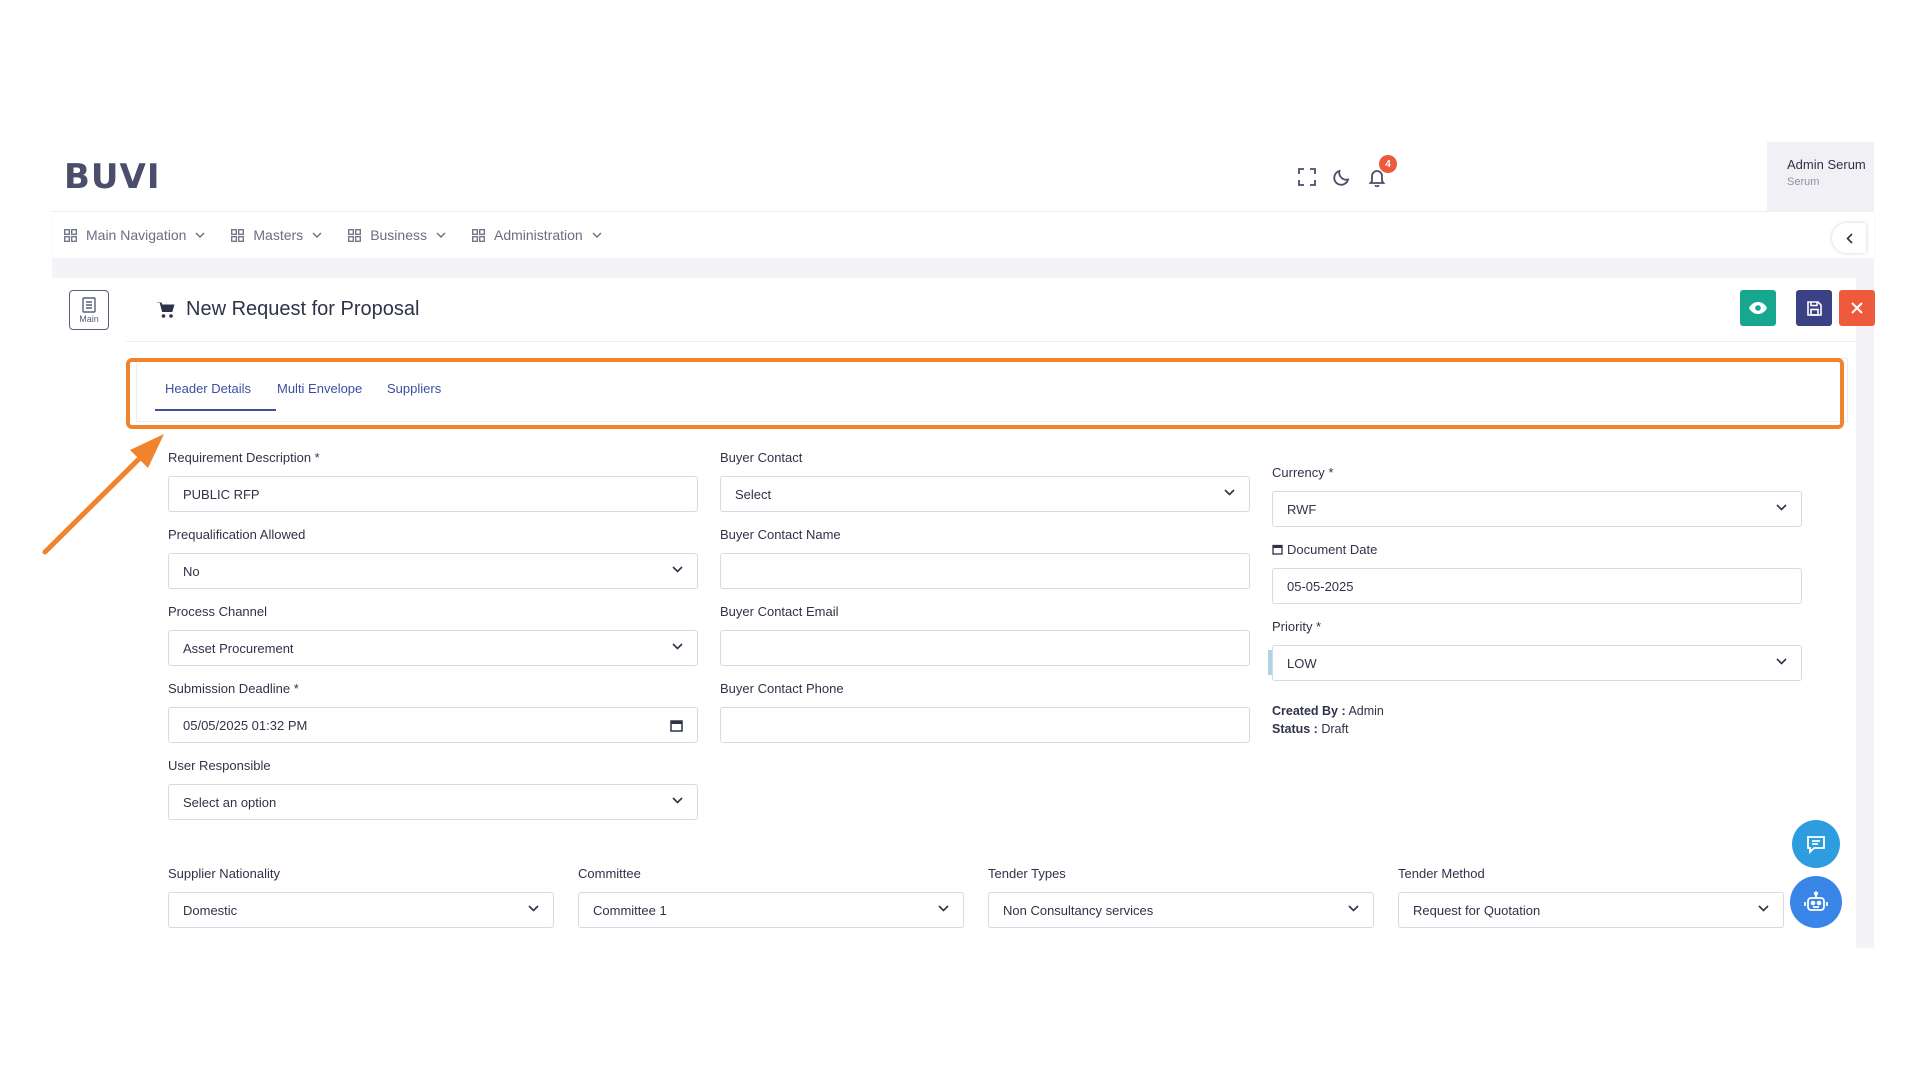 Image resolution: width=1920 pixels, height=1082 pixels. Describe the element at coordinates (433, 494) in the screenshot. I see `requirement-description-input: PUBLIC RFP` at that location.